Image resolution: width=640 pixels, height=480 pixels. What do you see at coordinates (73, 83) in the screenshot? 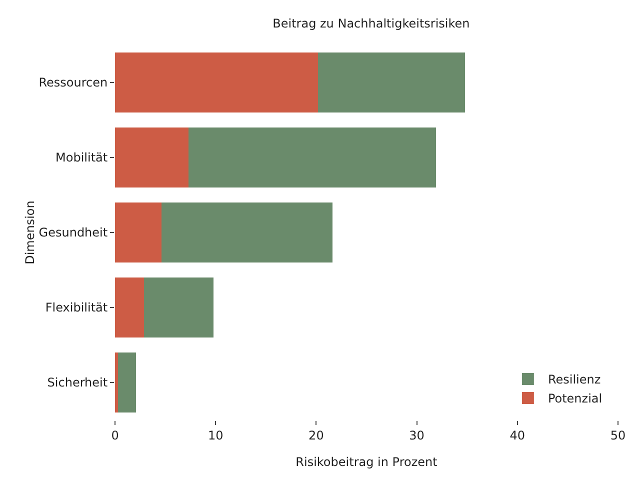
I see `y-tick-label: Ressourcen` at bounding box center [73, 83].